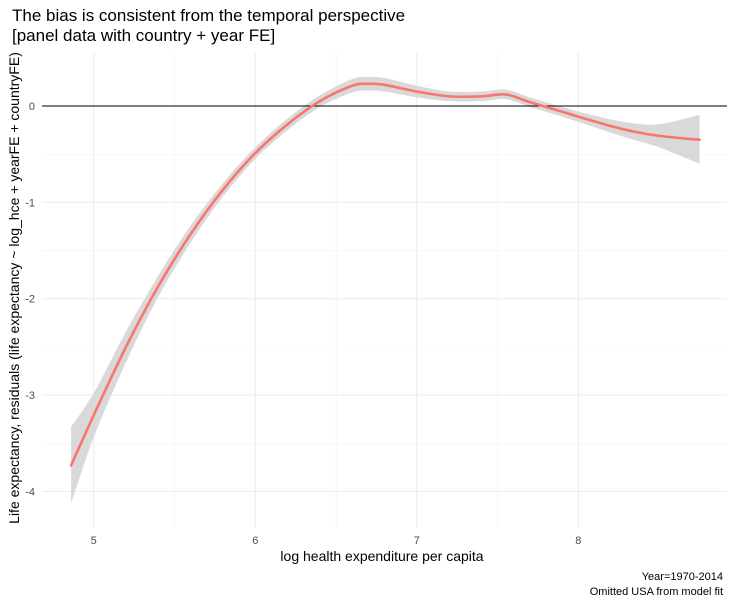  I want to click on chart-subtitle: [panel data with country + year FE], so click(143, 35).